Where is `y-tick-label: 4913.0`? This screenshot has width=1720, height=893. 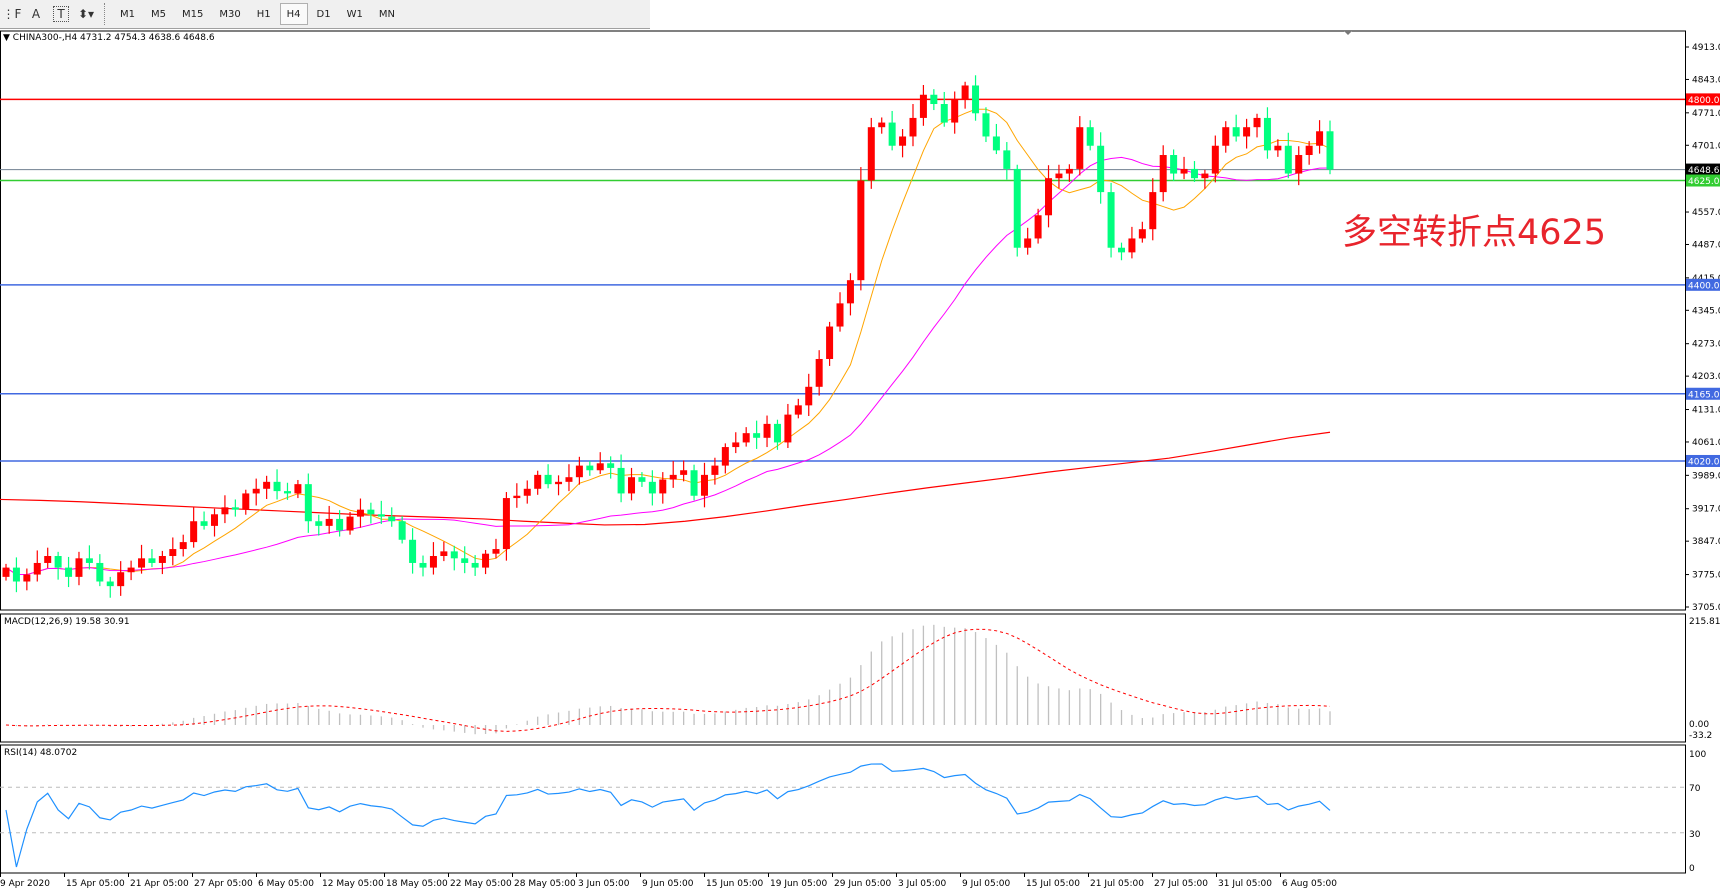
y-tick-label: 4913.0 is located at coordinates (1706, 48).